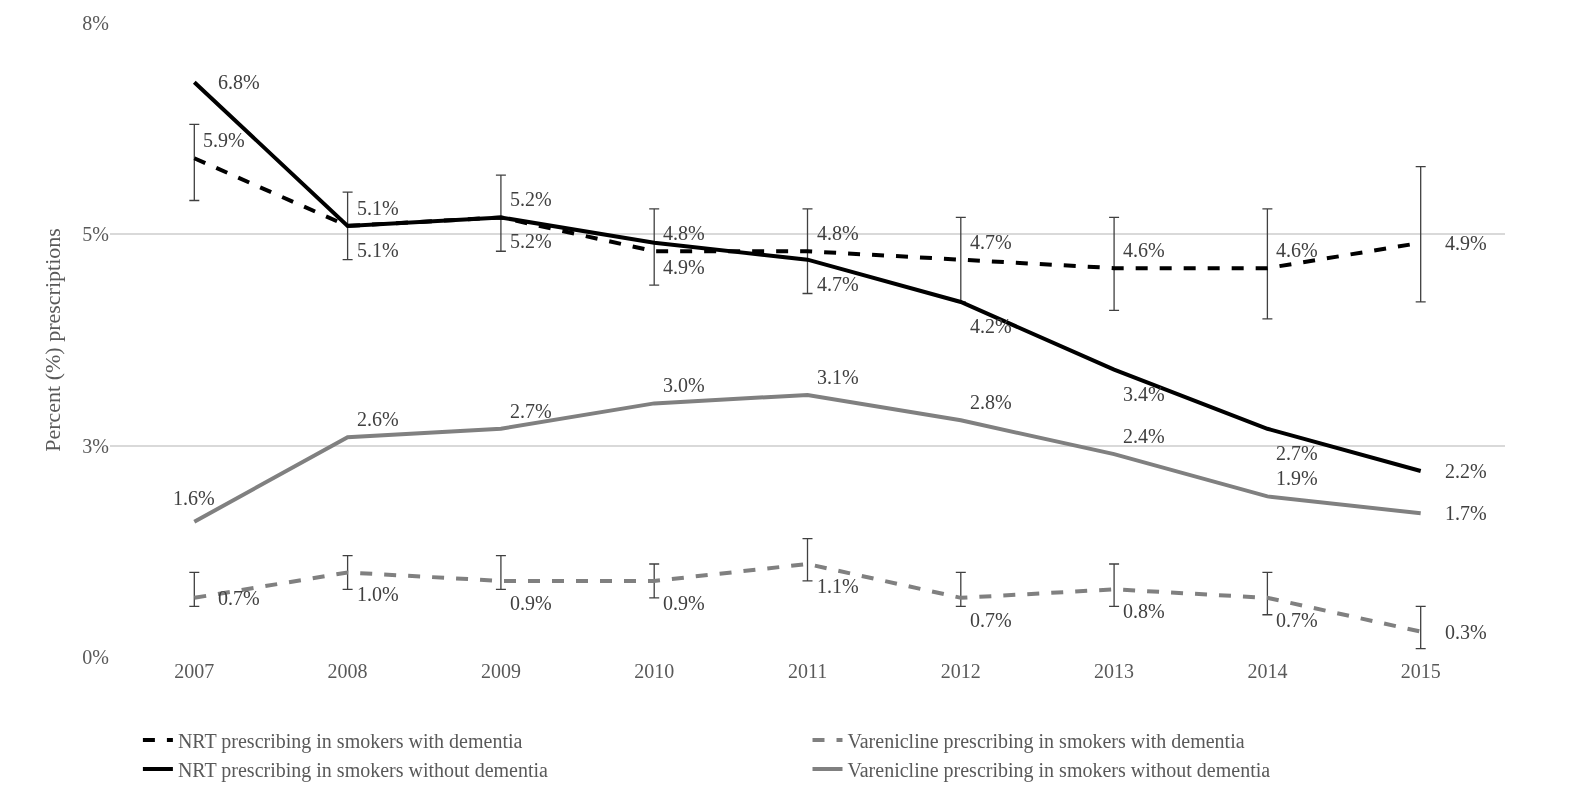 This screenshot has width=1585, height=800. Describe the element at coordinates (95, 234) in the screenshot. I see `y-tick-label: 5%` at that location.